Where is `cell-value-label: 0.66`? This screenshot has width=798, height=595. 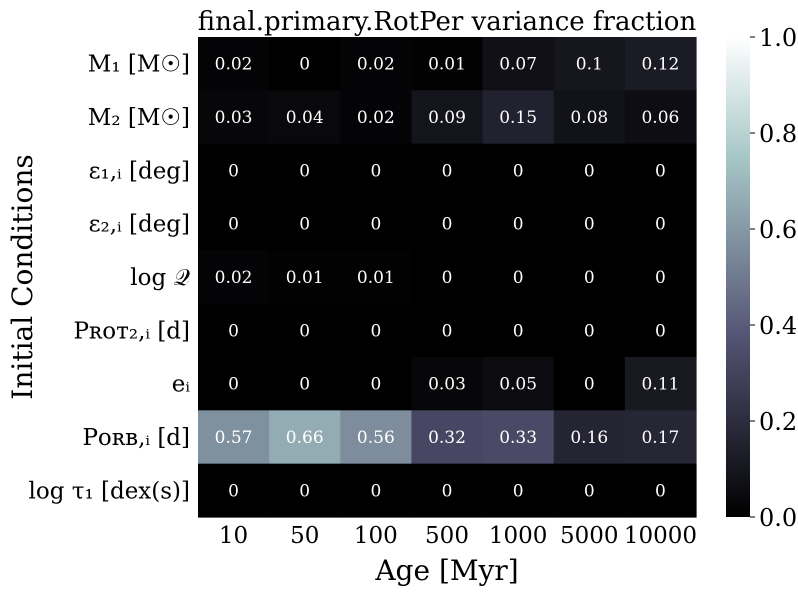 cell-value-label: 0.66 is located at coordinates (305, 438).